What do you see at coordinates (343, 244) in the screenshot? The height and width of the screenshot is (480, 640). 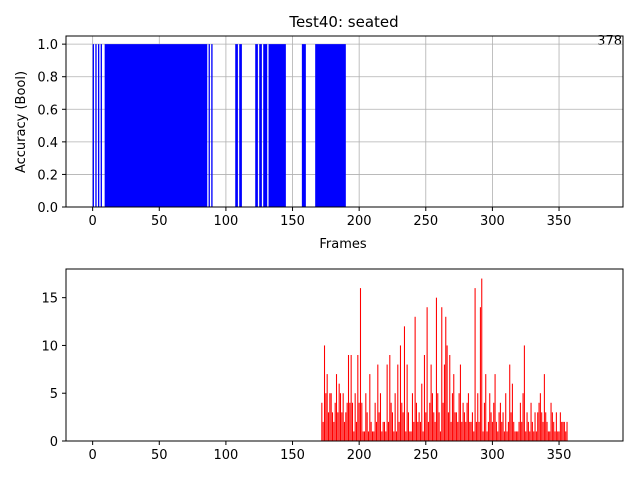 I see `x-axis-label: Frames` at bounding box center [343, 244].